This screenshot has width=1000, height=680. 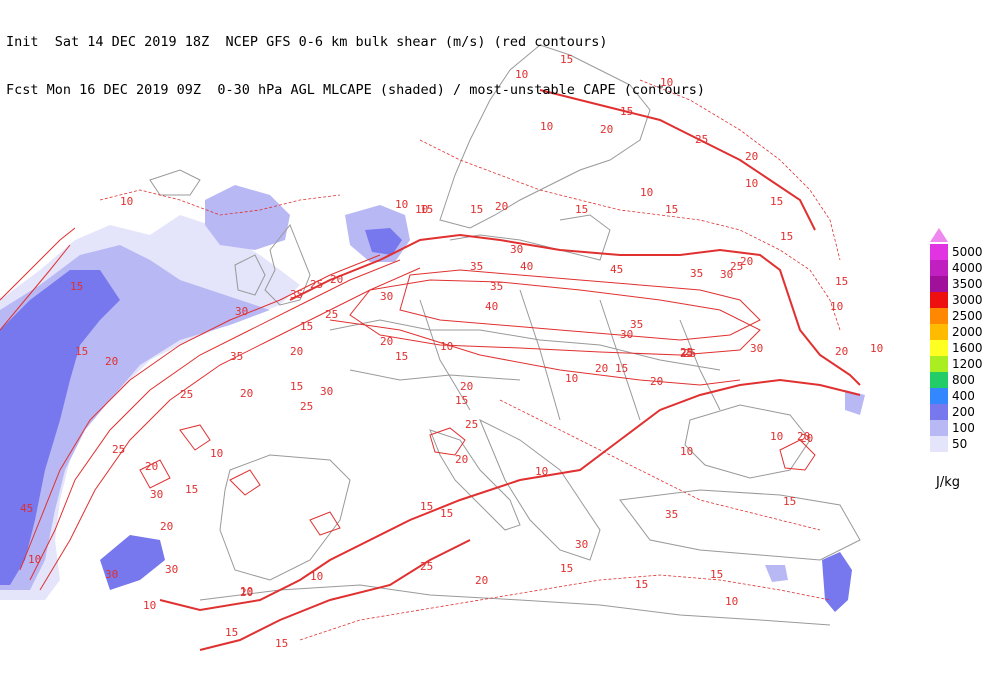 I want to click on legend-row: 1600, so click(x=965, y=348).